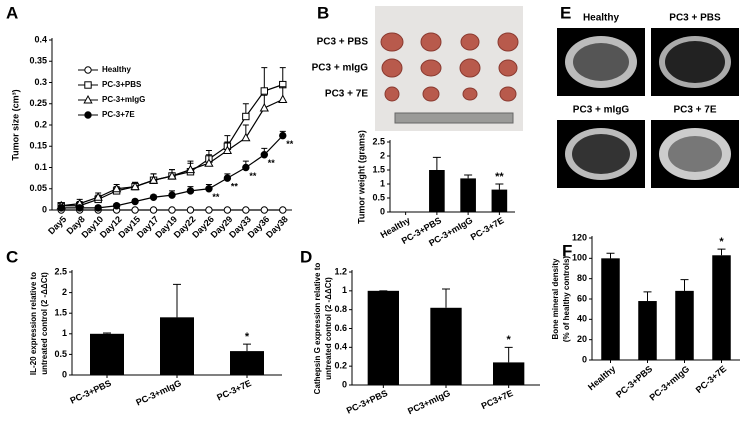 This screenshot has height=435, width=746. What do you see at coordinates (449, 67) in the screenshot?
I see `tumor-samples` at bounding box center [449, 67].